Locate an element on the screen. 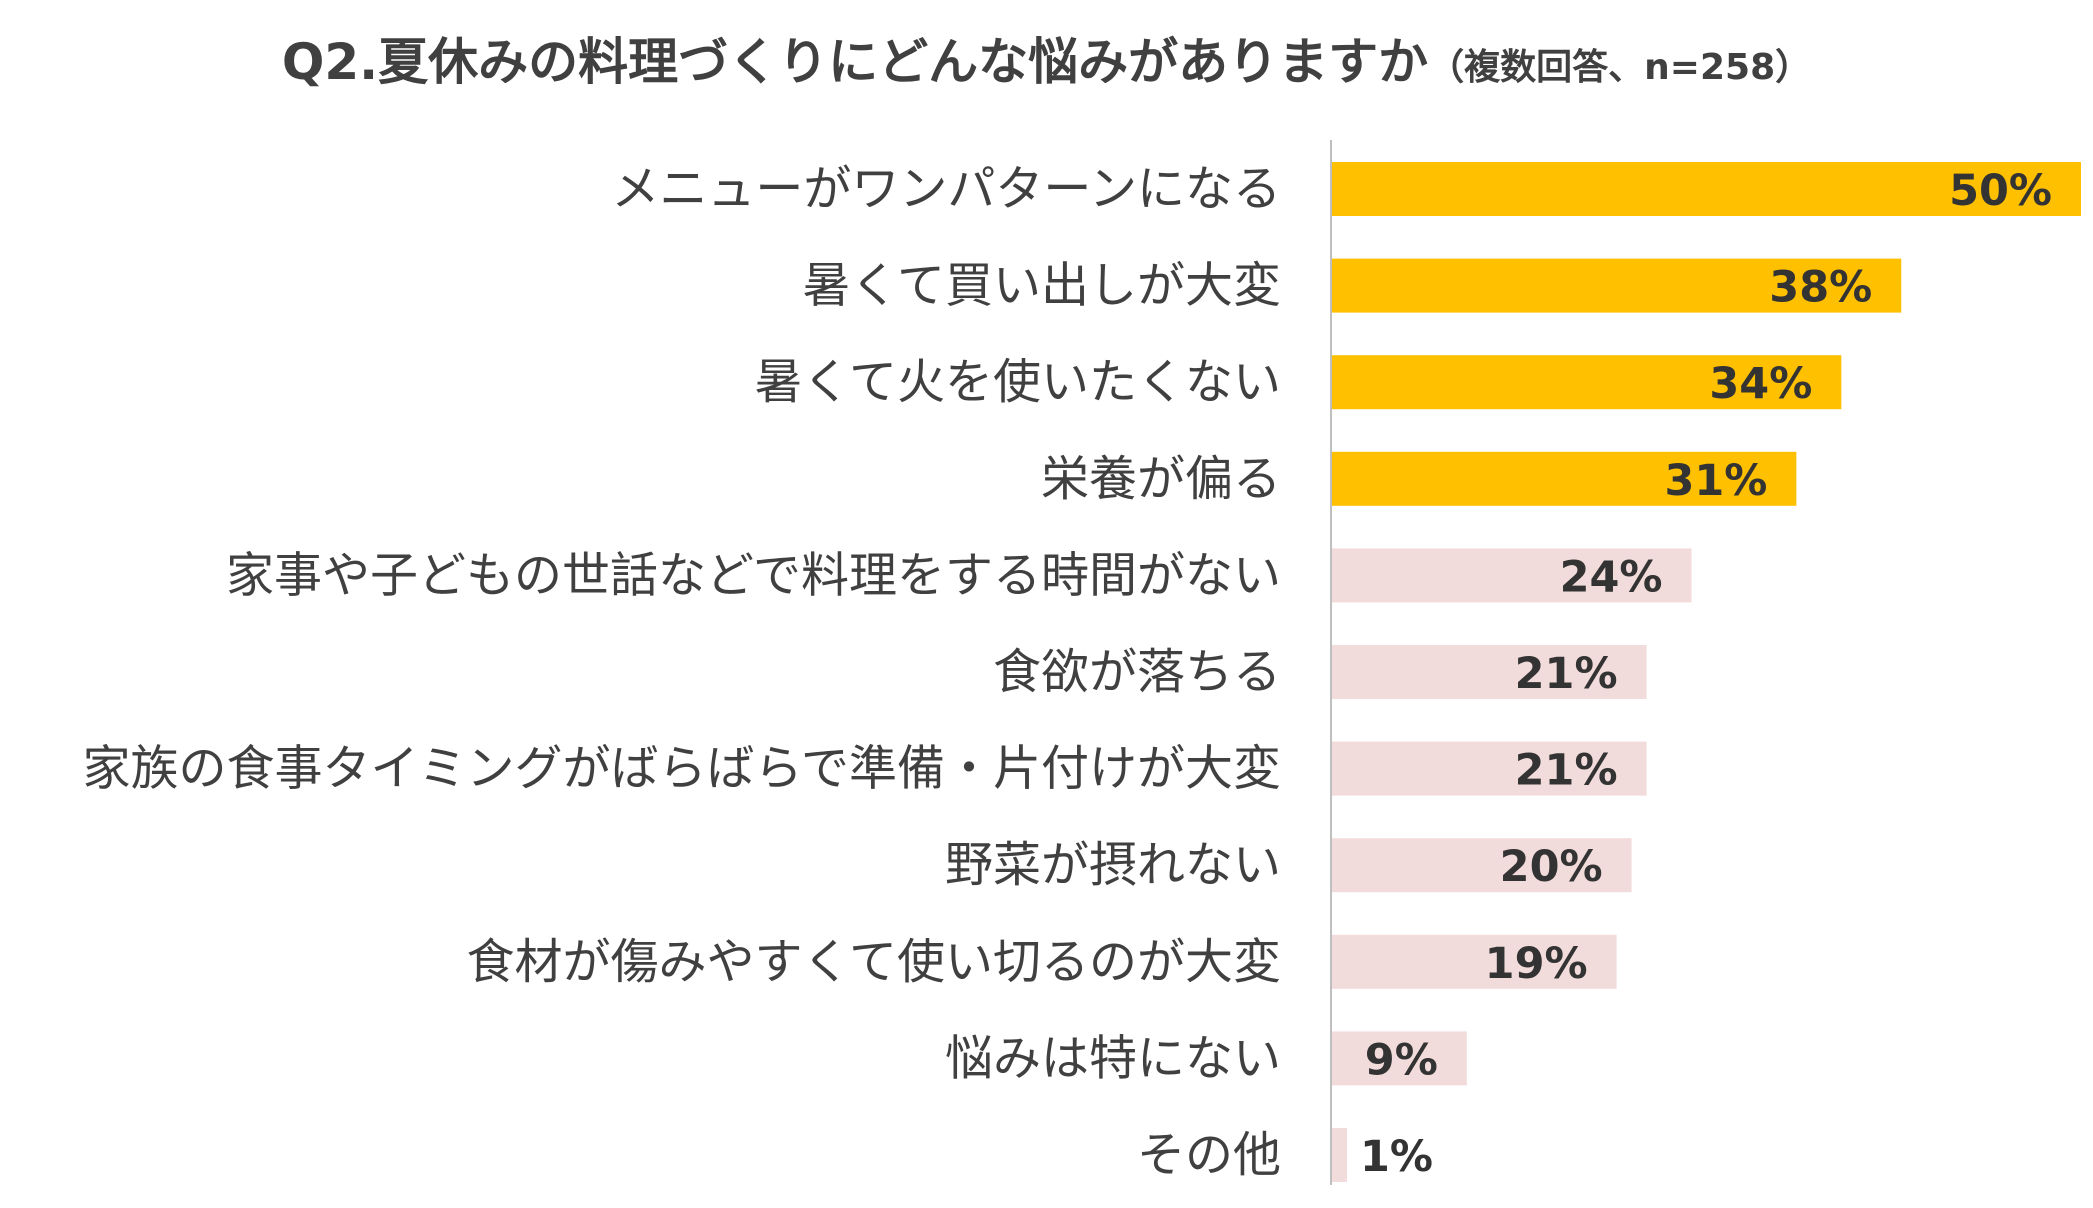 The image size is (2093, 1208). value-label: 50% is located at coordinates (2000, 191).